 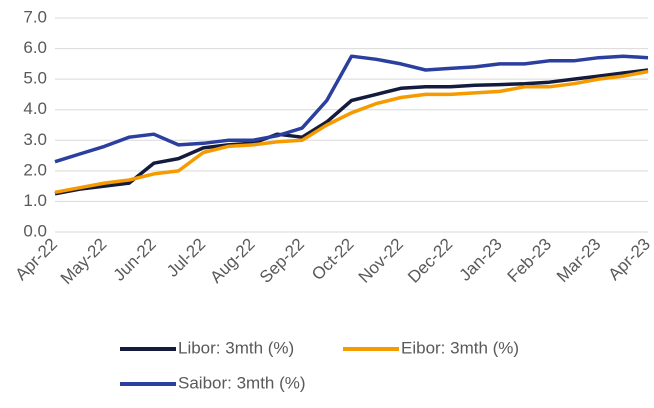 What do you see at coordinates (35, 108) in the screenshot?
I see `y-tick-label: 4.0` at bounding box center [35, 108].